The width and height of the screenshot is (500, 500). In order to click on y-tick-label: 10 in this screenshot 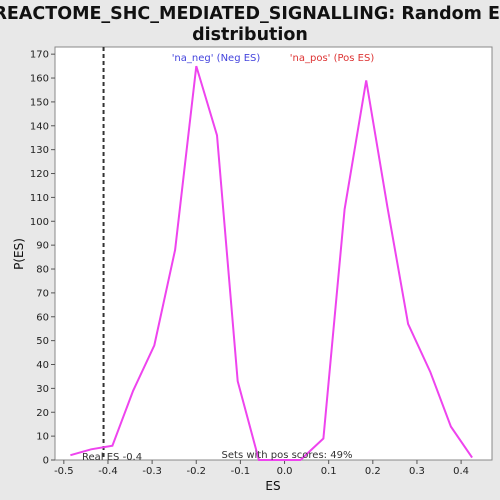, I will do `click(42, 437)`.